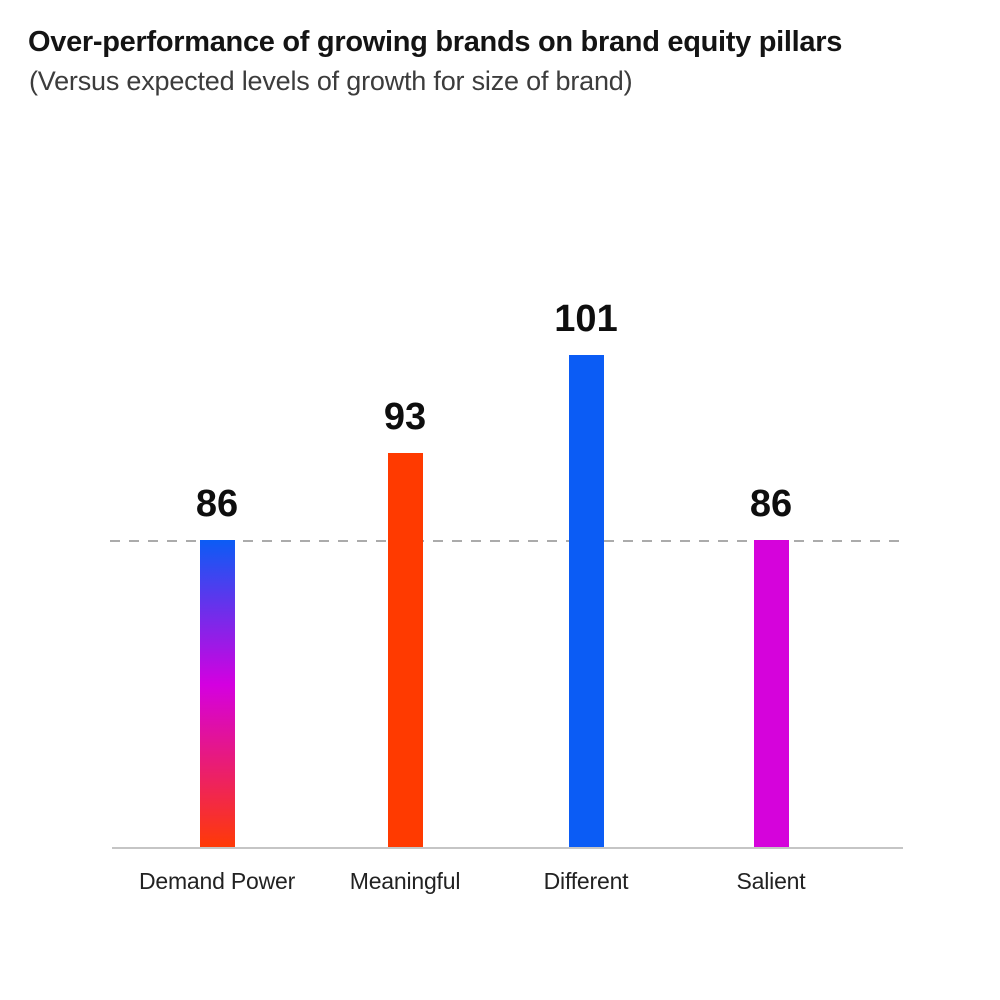 The width and height of the screenshot is (1000, 1000). I want to click on bar-category-label: Different, so click(586, 881).